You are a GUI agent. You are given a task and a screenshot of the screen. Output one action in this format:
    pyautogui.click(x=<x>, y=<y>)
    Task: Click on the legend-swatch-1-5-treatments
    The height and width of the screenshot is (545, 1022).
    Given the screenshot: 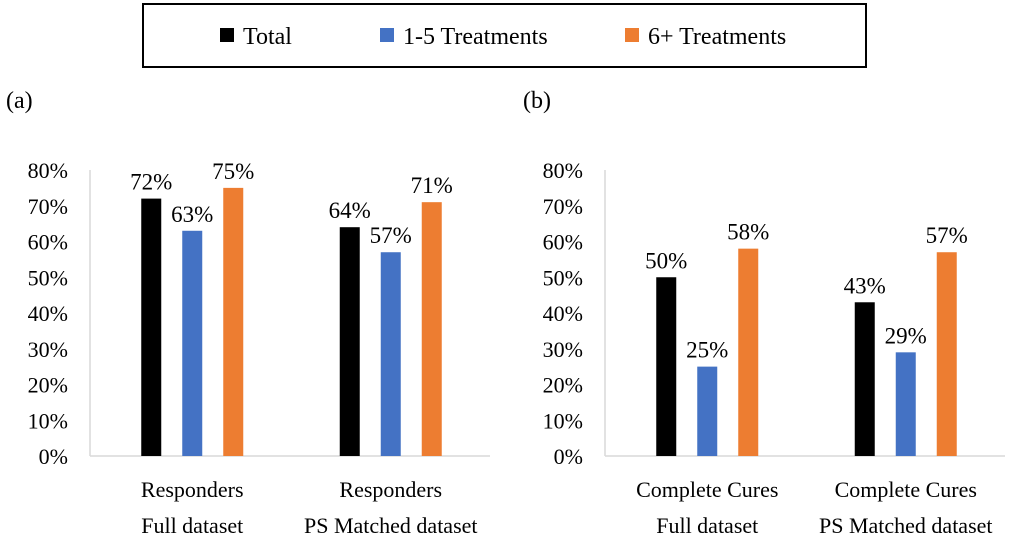 What is the action you would take?
    pyautogui.click(x=387, y=35)
    